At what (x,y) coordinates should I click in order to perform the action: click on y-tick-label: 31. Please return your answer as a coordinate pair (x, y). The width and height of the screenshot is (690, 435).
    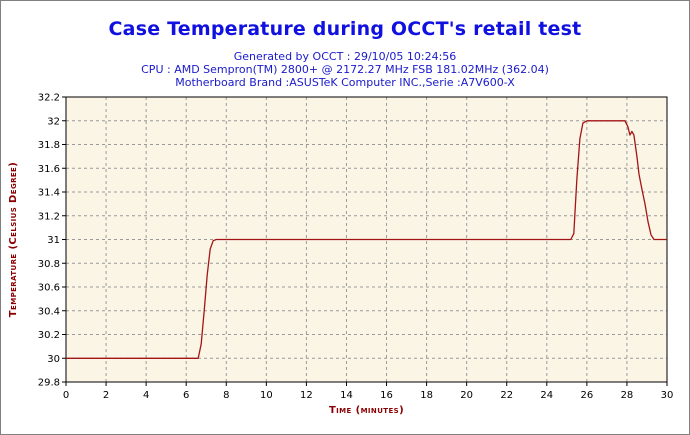
    Looking at the image, I should click on (53, 240).